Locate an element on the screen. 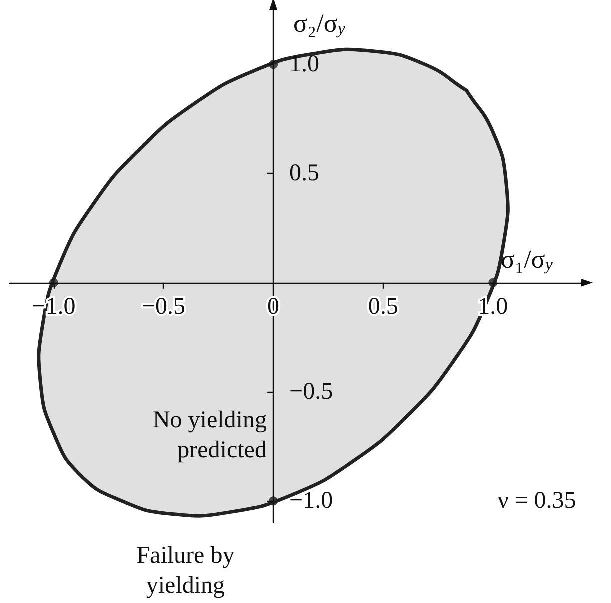 This screenshot has height=603, width=611. annotation: No yielding predicted is located at coordinates (209, 436).